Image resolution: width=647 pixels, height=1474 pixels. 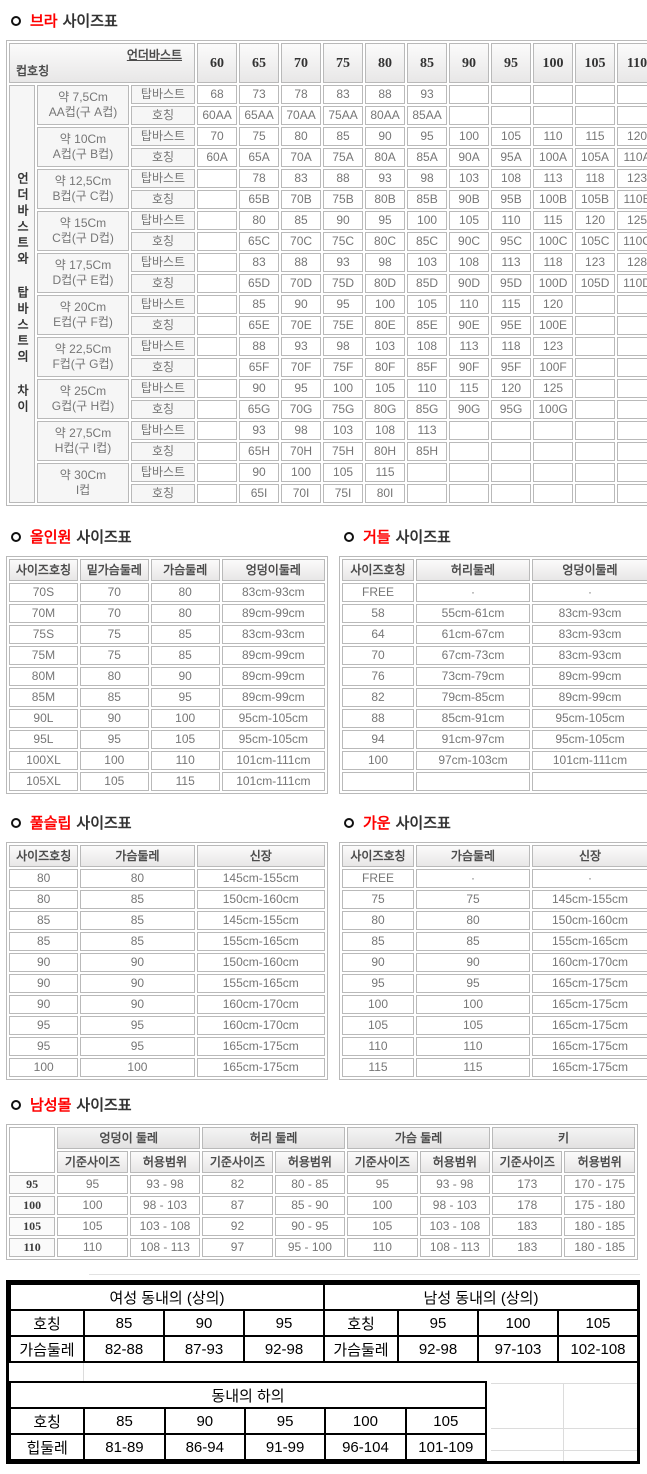 I want to click on table-row: 100 97cm-103cm 101cm-111cm, so click(x=494, y=760).